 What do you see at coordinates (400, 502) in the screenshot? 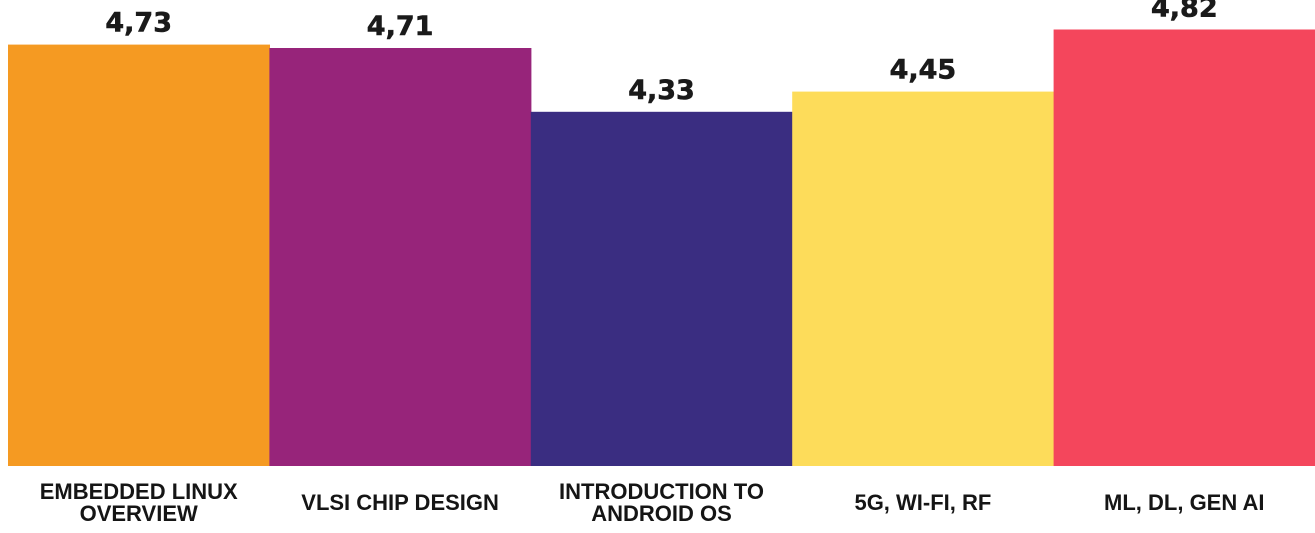
I see `category-label-2-line-1: VLSI CHIP DESIGN` at bounding box center [400, 502].